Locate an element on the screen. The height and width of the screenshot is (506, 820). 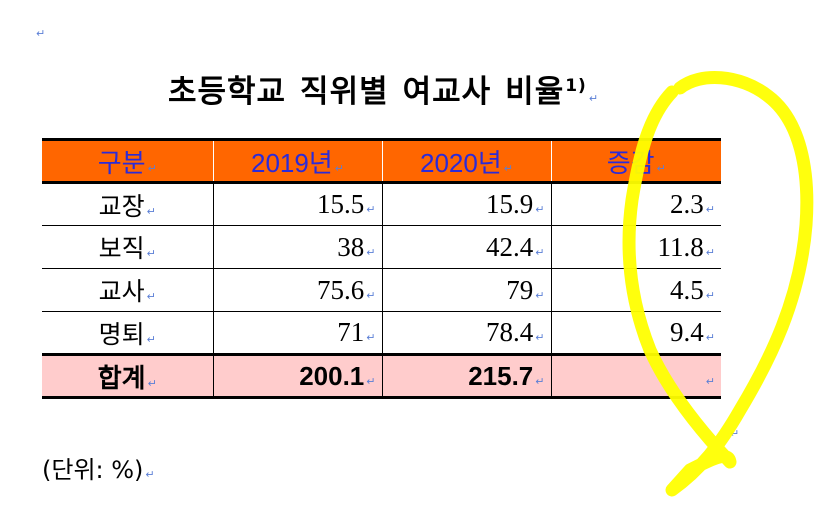
row-label: 보직 ↵ is located at coordinates (127, 247).